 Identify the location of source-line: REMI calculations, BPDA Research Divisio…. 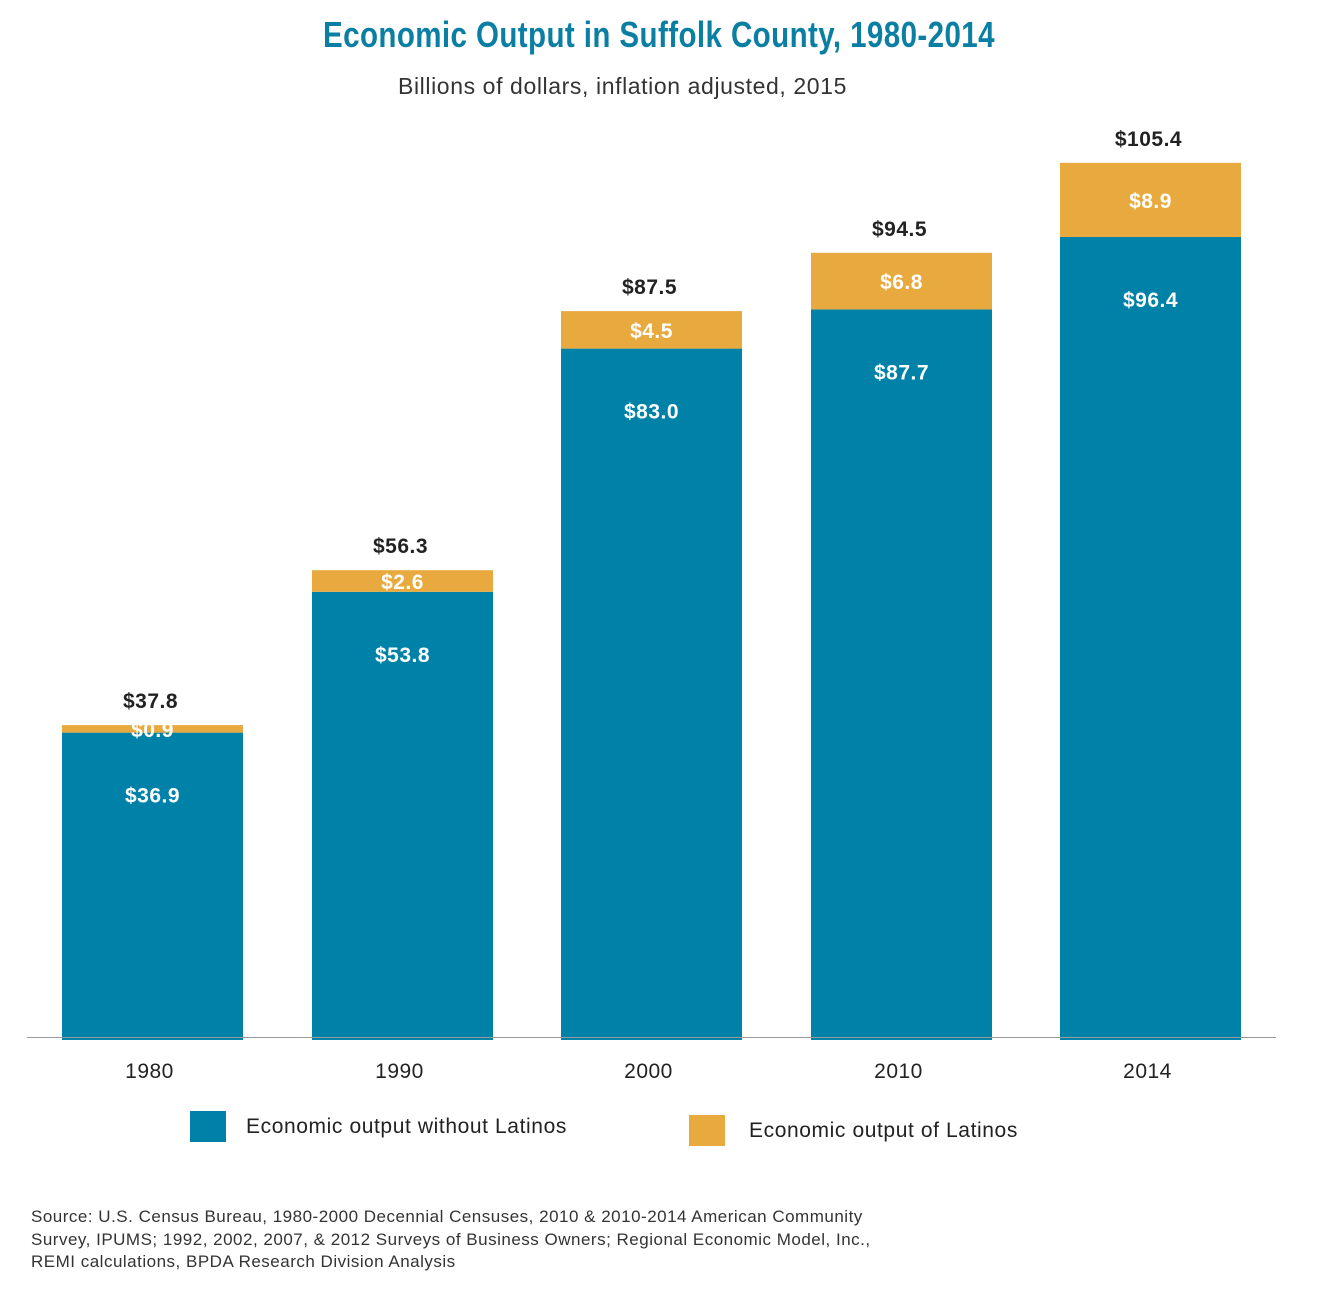
(243, 1261).